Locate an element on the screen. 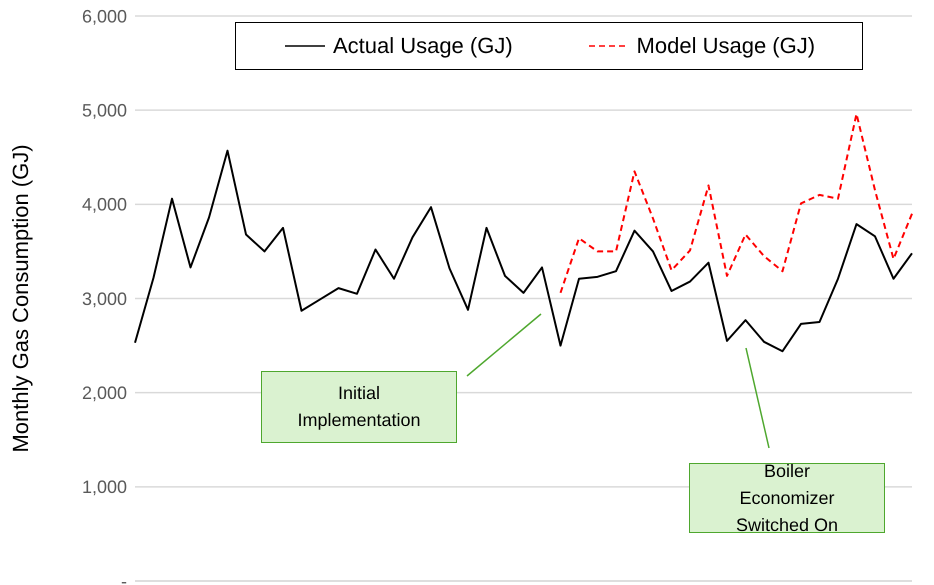 Image resolution: width=934 pixels, height=585 pixels. line-series is located at coordinates (736, 203).